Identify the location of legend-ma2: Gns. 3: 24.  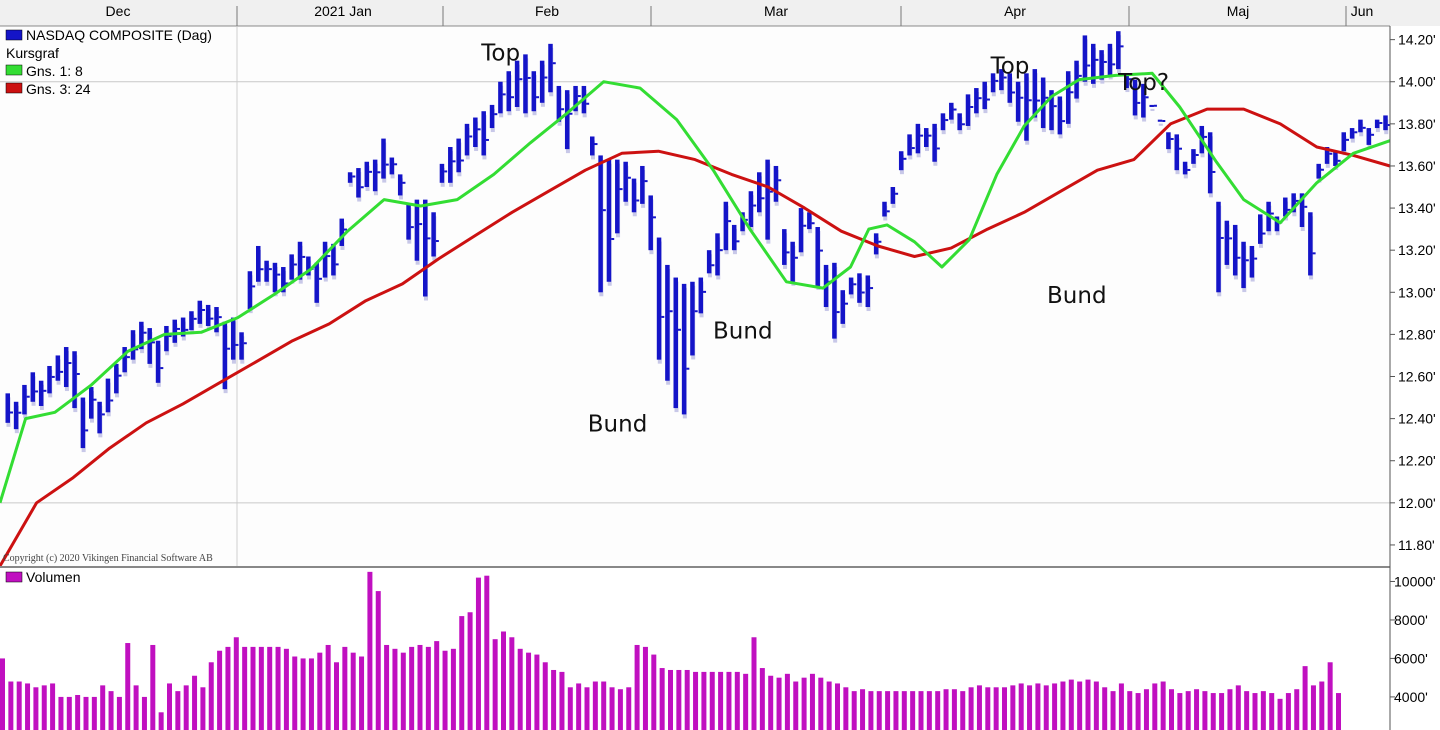
(58, 89).